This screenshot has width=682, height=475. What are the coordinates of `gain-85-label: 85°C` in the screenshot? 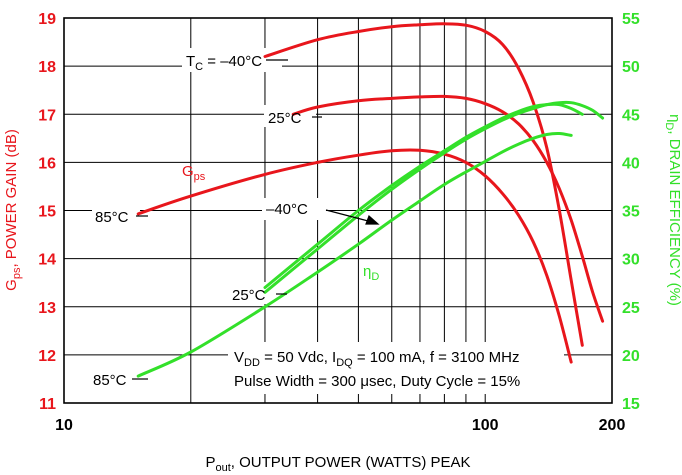 It's located at (112, 217).